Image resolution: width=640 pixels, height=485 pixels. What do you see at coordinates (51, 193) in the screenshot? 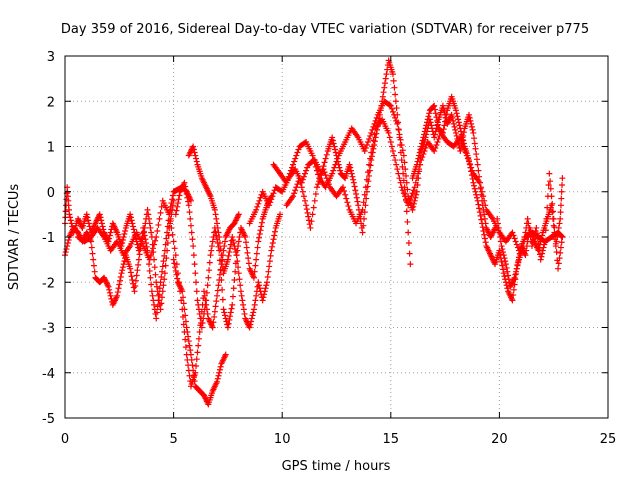
I see `y-tick-label: 0` at bounding box center [51, 193].